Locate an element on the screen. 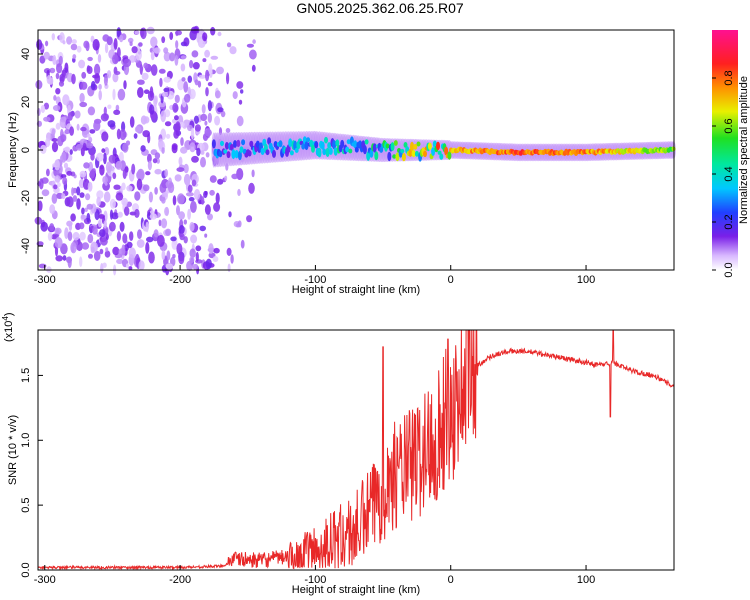  snr-x-tick-label: -100 is located at coordinates (315, 580).